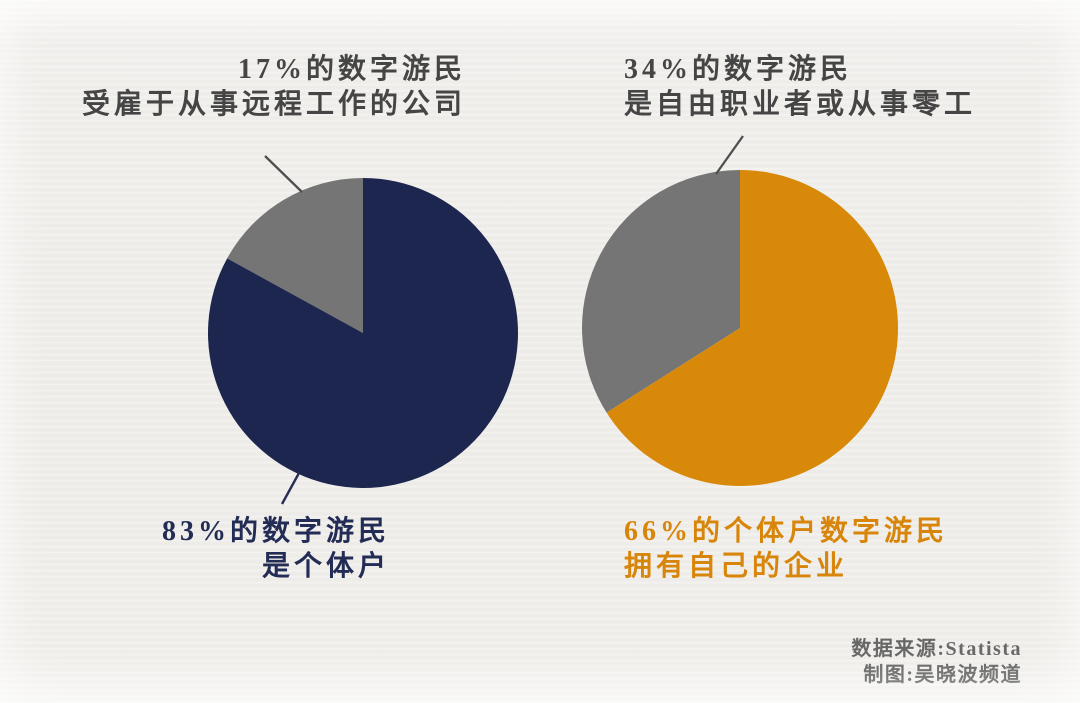 This screenshot has height=703, width=1080. Describe the element at coordinates (290, 488) in the screenshot. I see `leader-line-83pct` at that location.